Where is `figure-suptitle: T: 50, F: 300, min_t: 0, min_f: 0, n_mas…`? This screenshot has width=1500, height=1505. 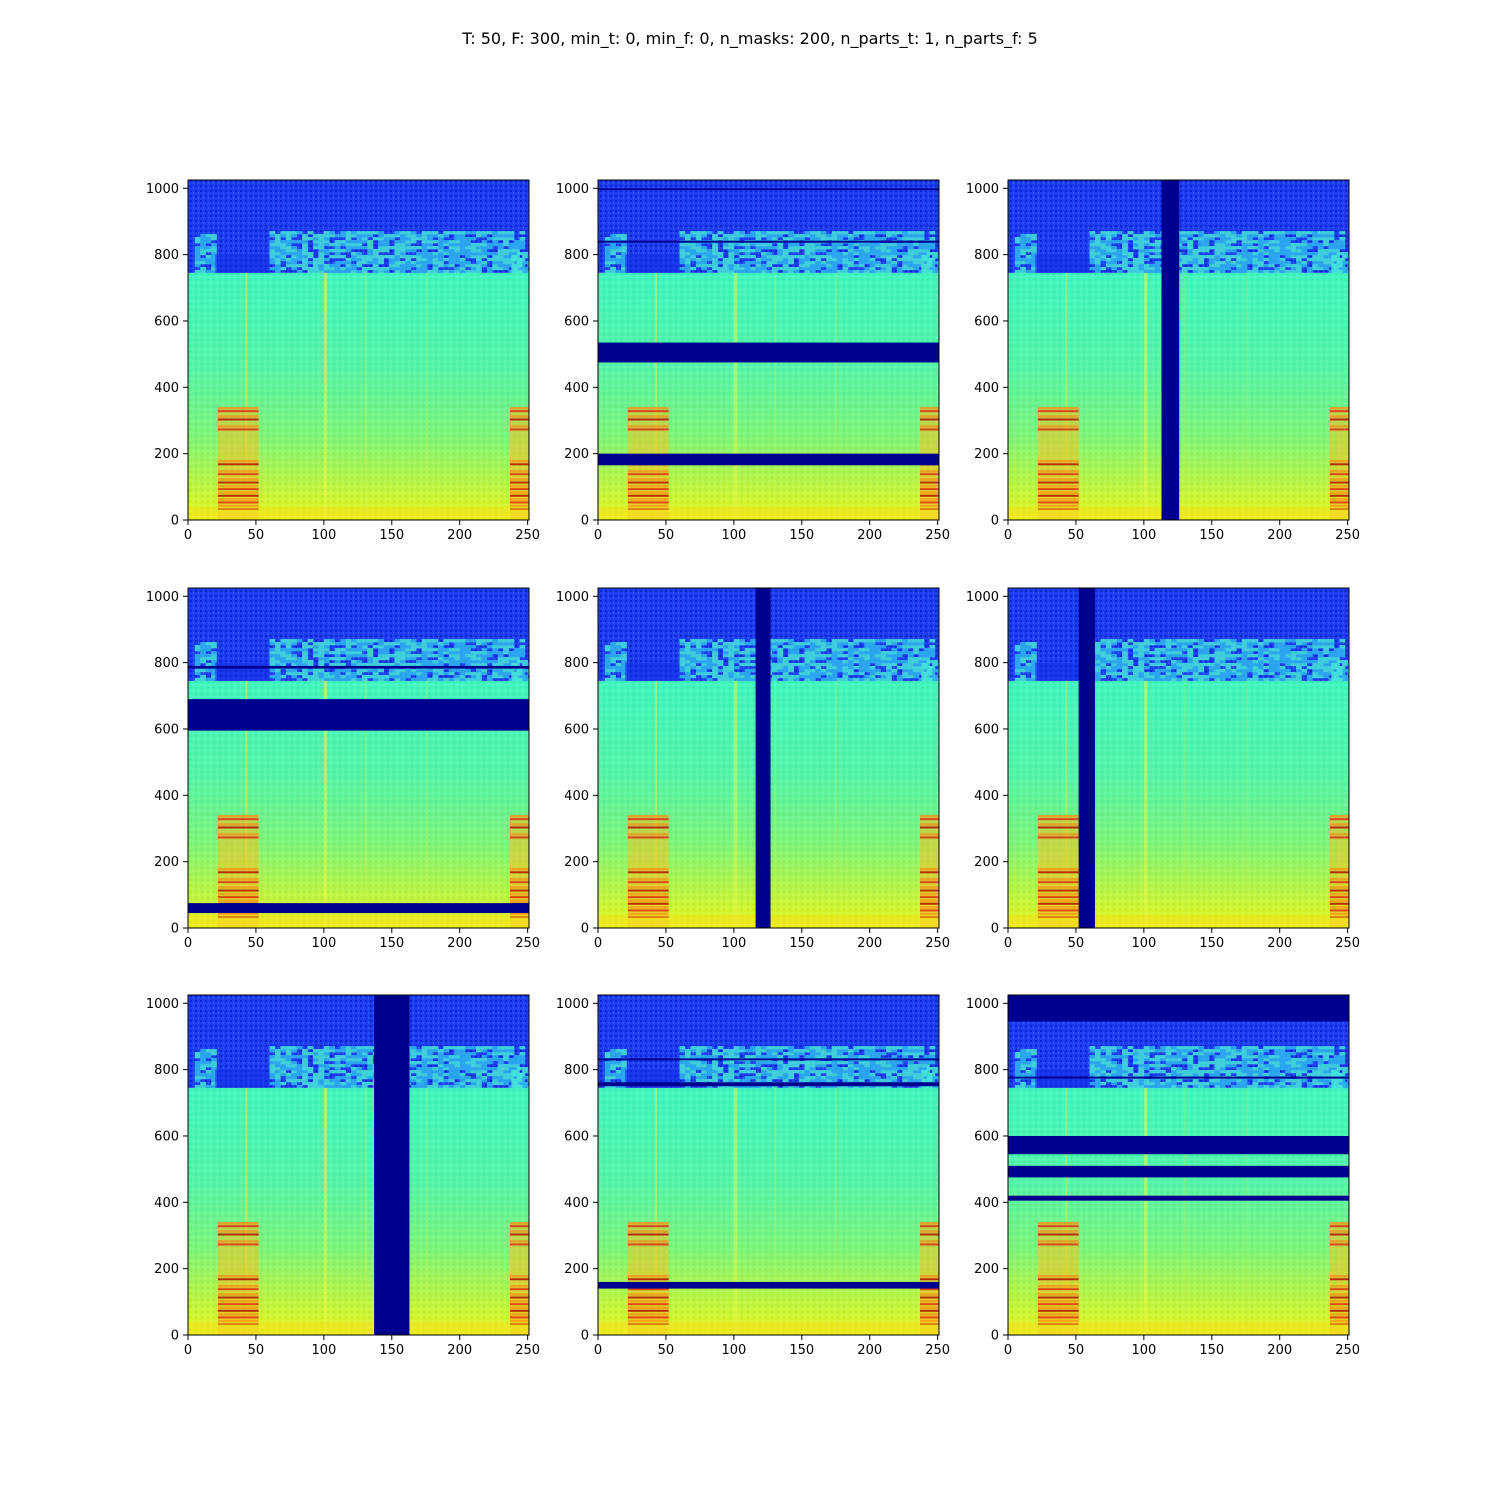
figure-suptitle: T: 50, F: 300, min_t: 0, min_f: 0, n_mas… is located at coordinates (749, 39).